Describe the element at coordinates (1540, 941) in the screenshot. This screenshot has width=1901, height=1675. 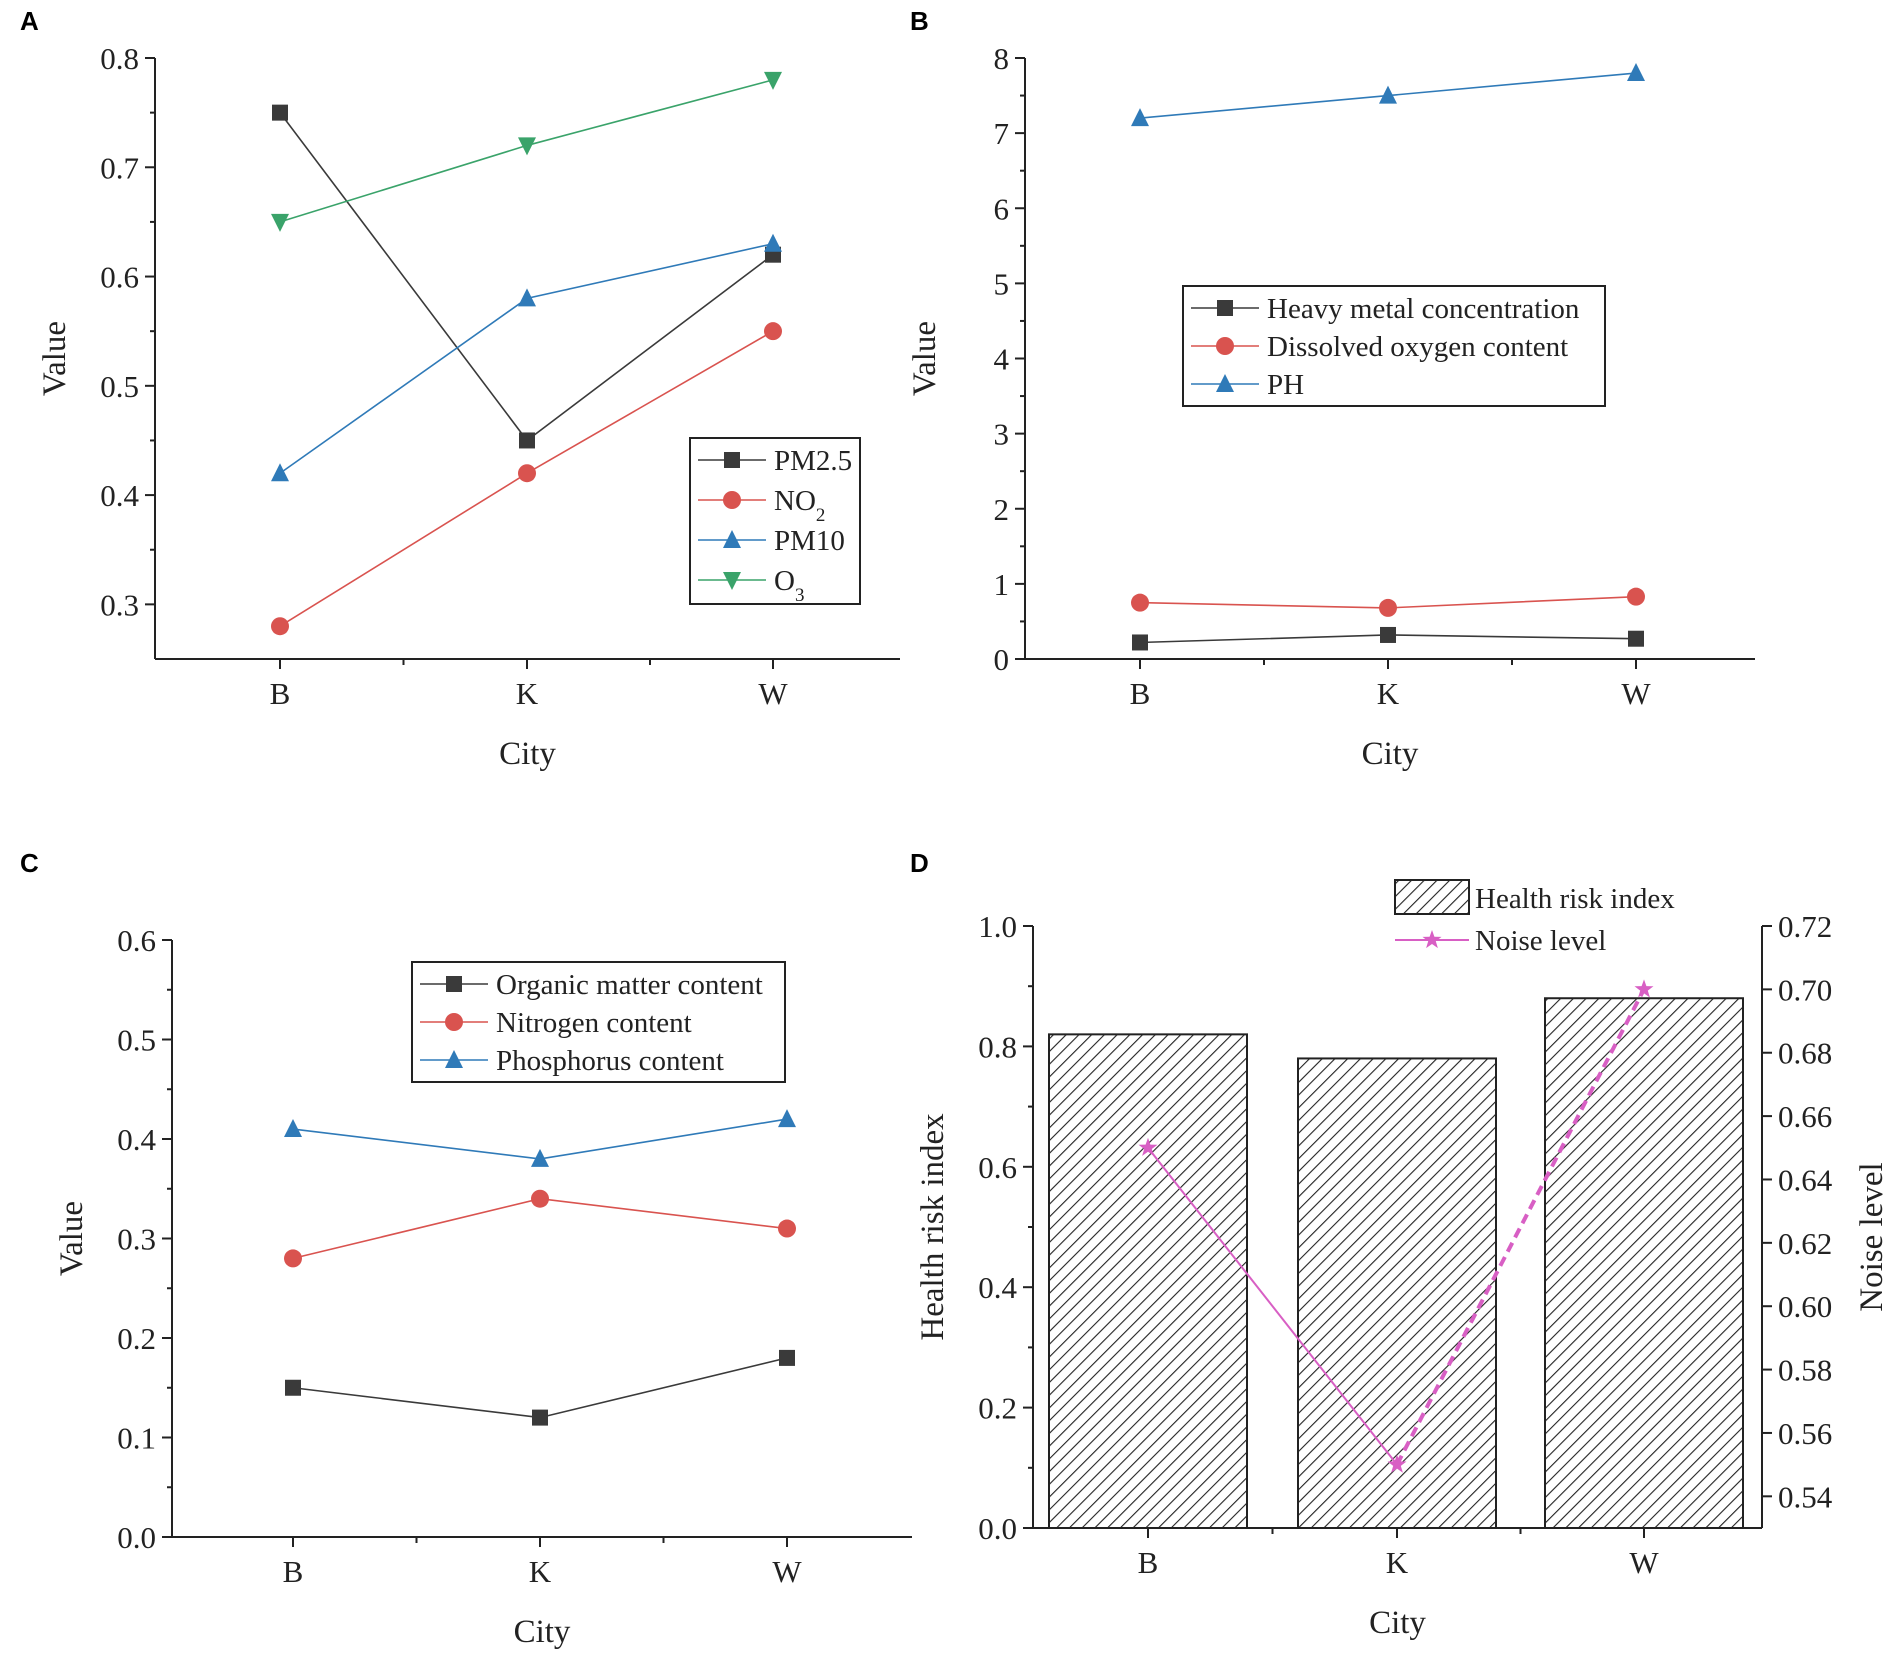
I see `legend-label: Noise level` at that location.